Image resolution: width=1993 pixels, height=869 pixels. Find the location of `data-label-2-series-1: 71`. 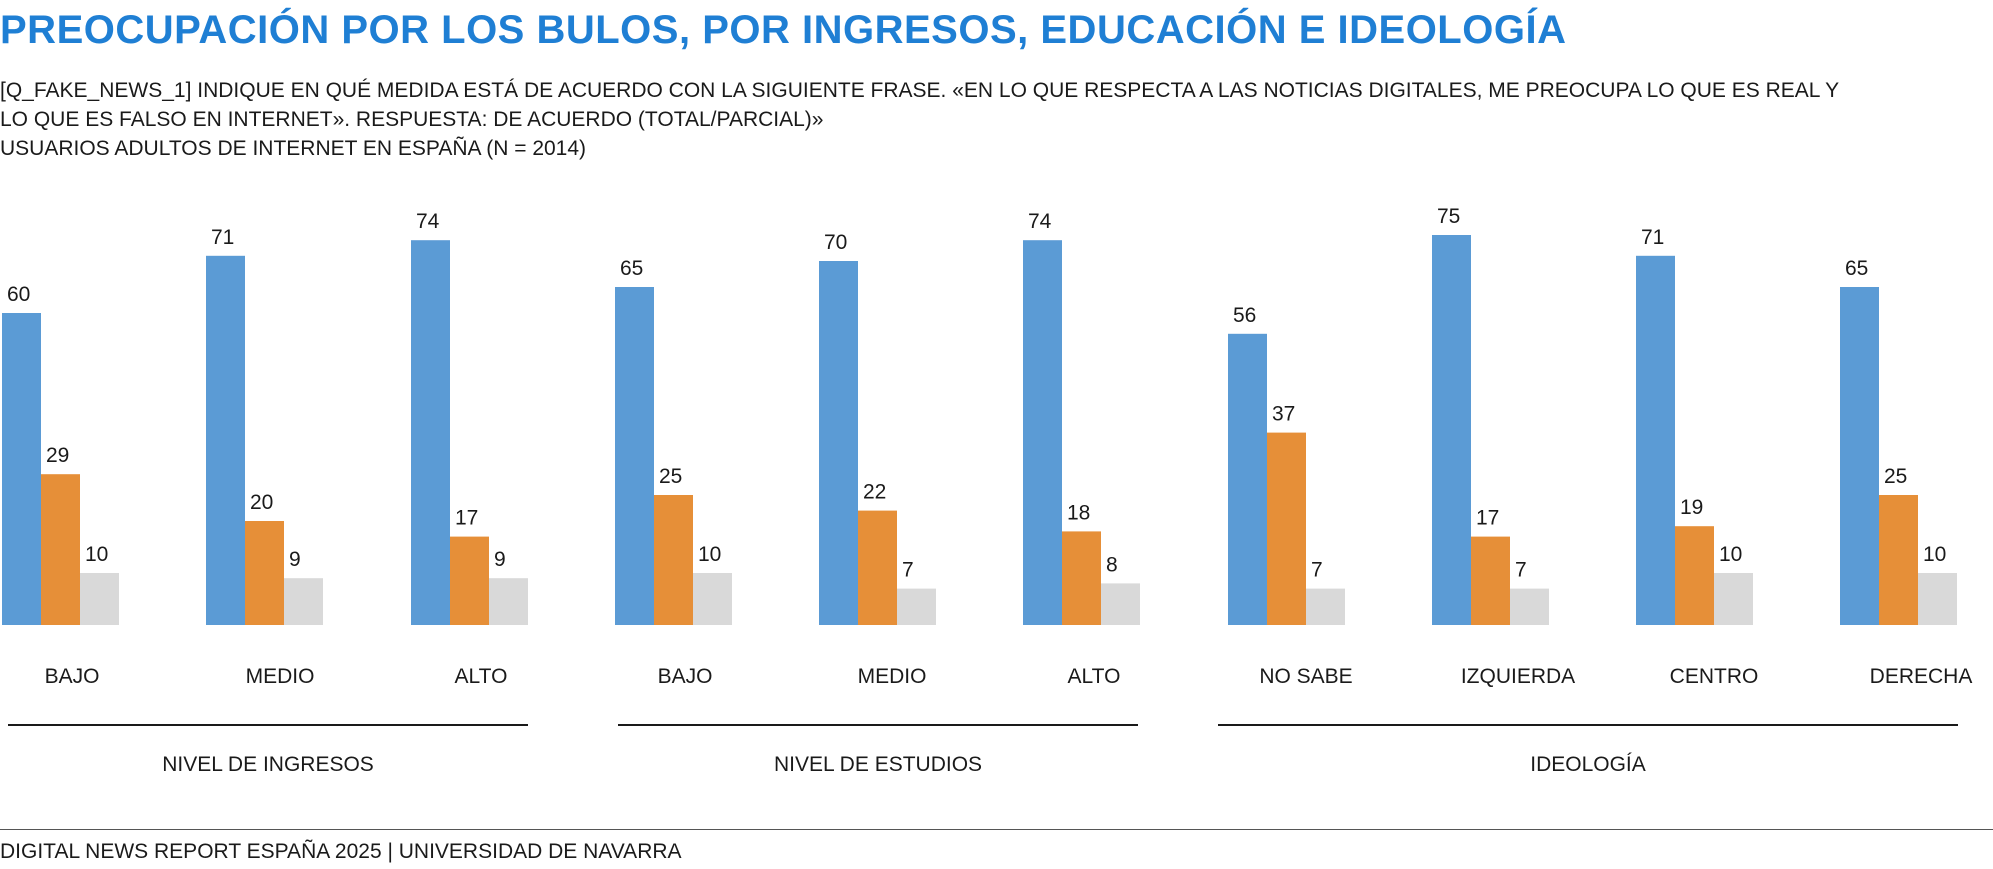

data-label-2-series-1: 71 is located at coordinates (222, 237).